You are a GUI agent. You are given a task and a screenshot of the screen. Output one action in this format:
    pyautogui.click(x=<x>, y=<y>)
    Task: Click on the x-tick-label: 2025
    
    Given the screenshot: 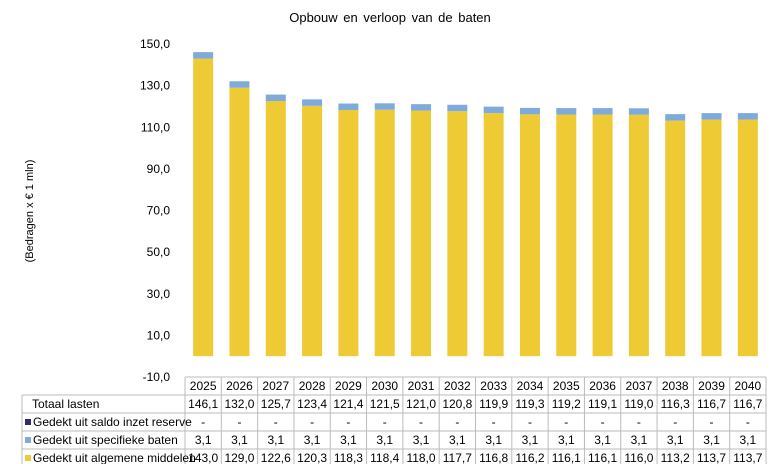 What is the action you would take?
    pyautogui.click(x=203, y=386)
    